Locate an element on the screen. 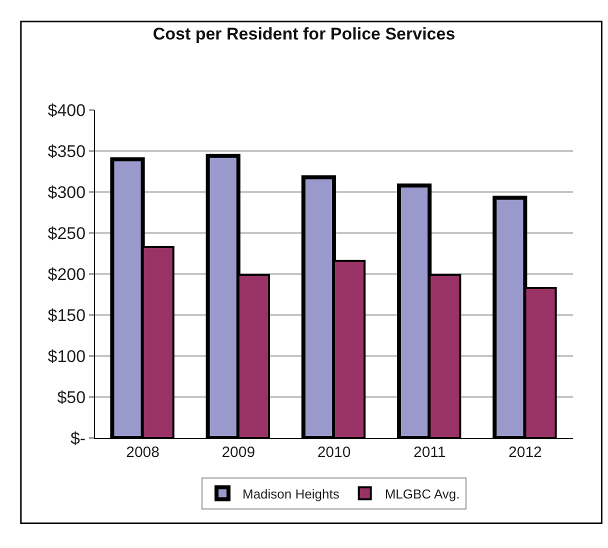  x-tick-label: 2011 is located at coordinates (429, 452).